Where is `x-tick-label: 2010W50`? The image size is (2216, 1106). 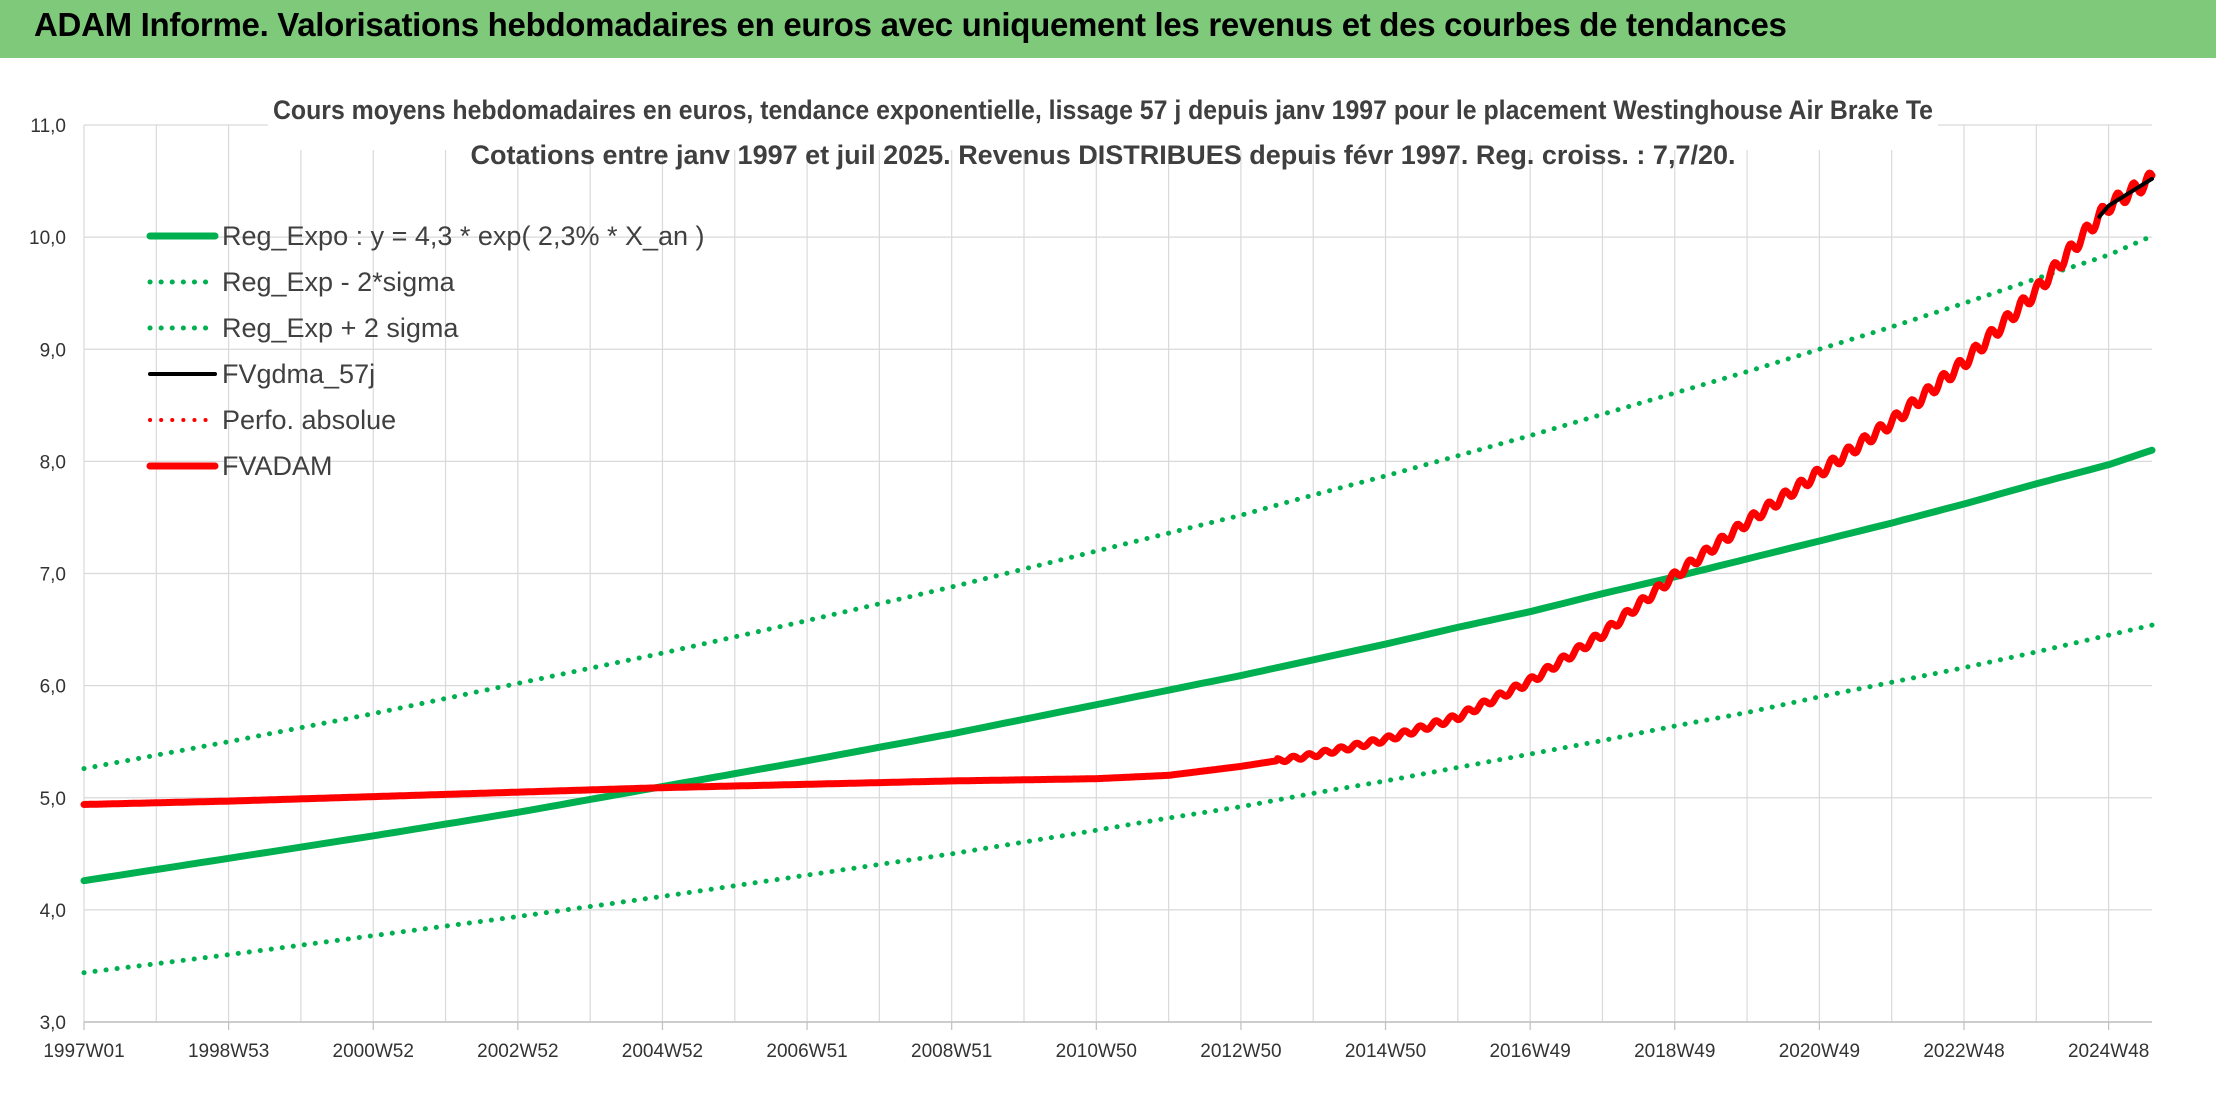 x-tick-label: 2010W50 is located at coordinates (1096, 1051).